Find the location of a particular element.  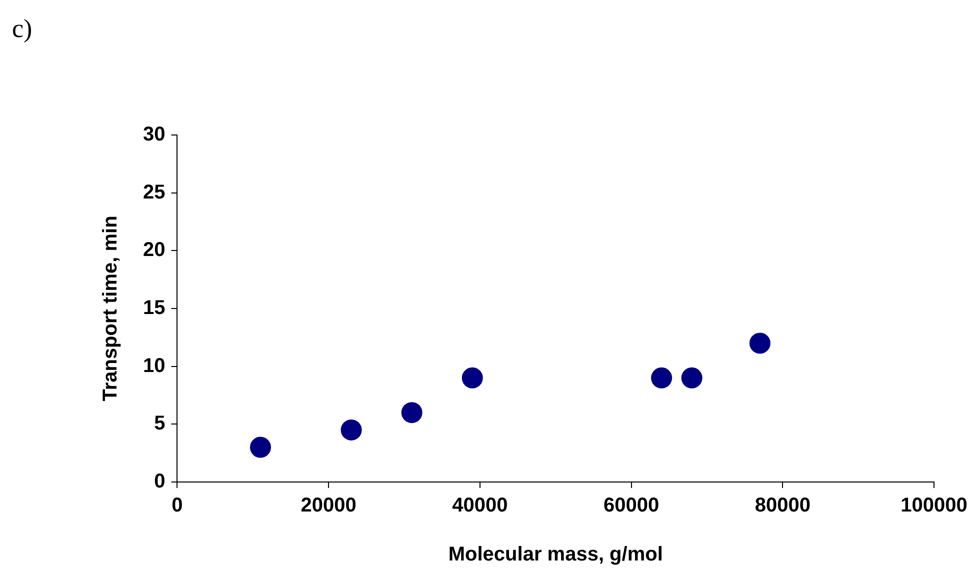

y-tick-label: 15 is located at coordinates (154, 308).